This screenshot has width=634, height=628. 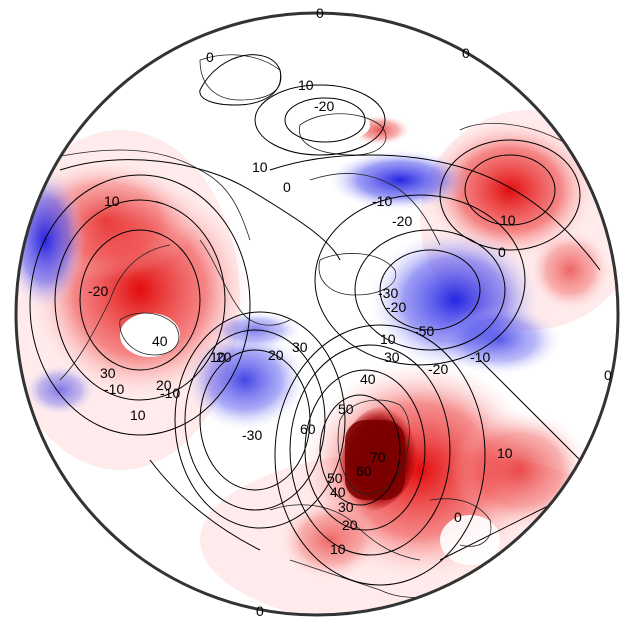 I want to click on contour-label: -50, so click(x=424, y=331).